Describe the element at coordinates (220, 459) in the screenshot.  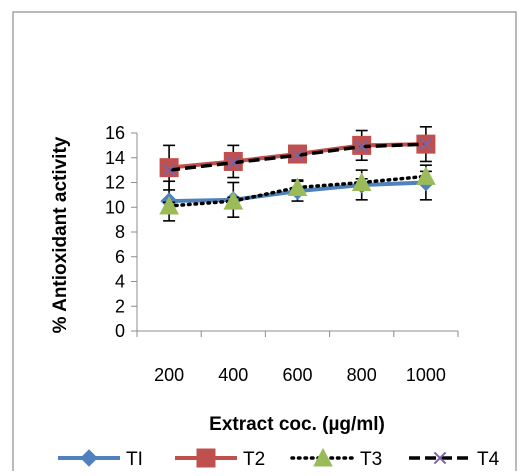
I see `legend-item-t2: T2` at that location.